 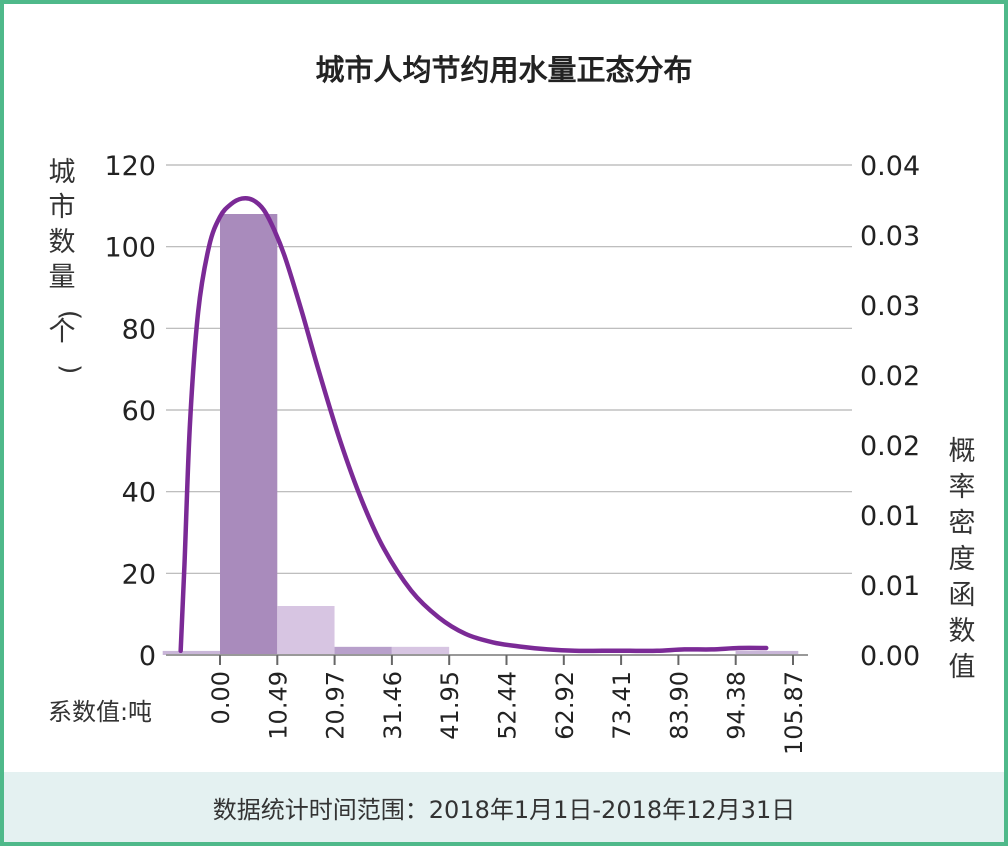 I want to click on svg-text: 值, so click(x=962, y=667).